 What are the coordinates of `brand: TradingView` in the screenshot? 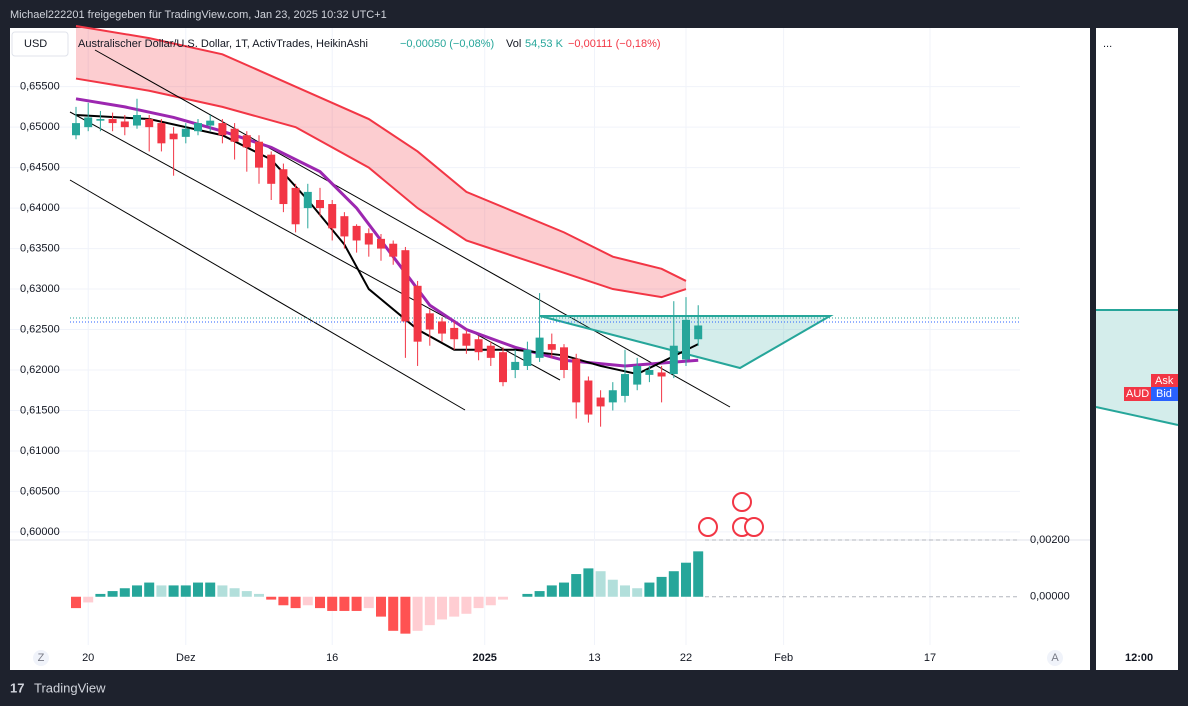 It's located at (70, 687).